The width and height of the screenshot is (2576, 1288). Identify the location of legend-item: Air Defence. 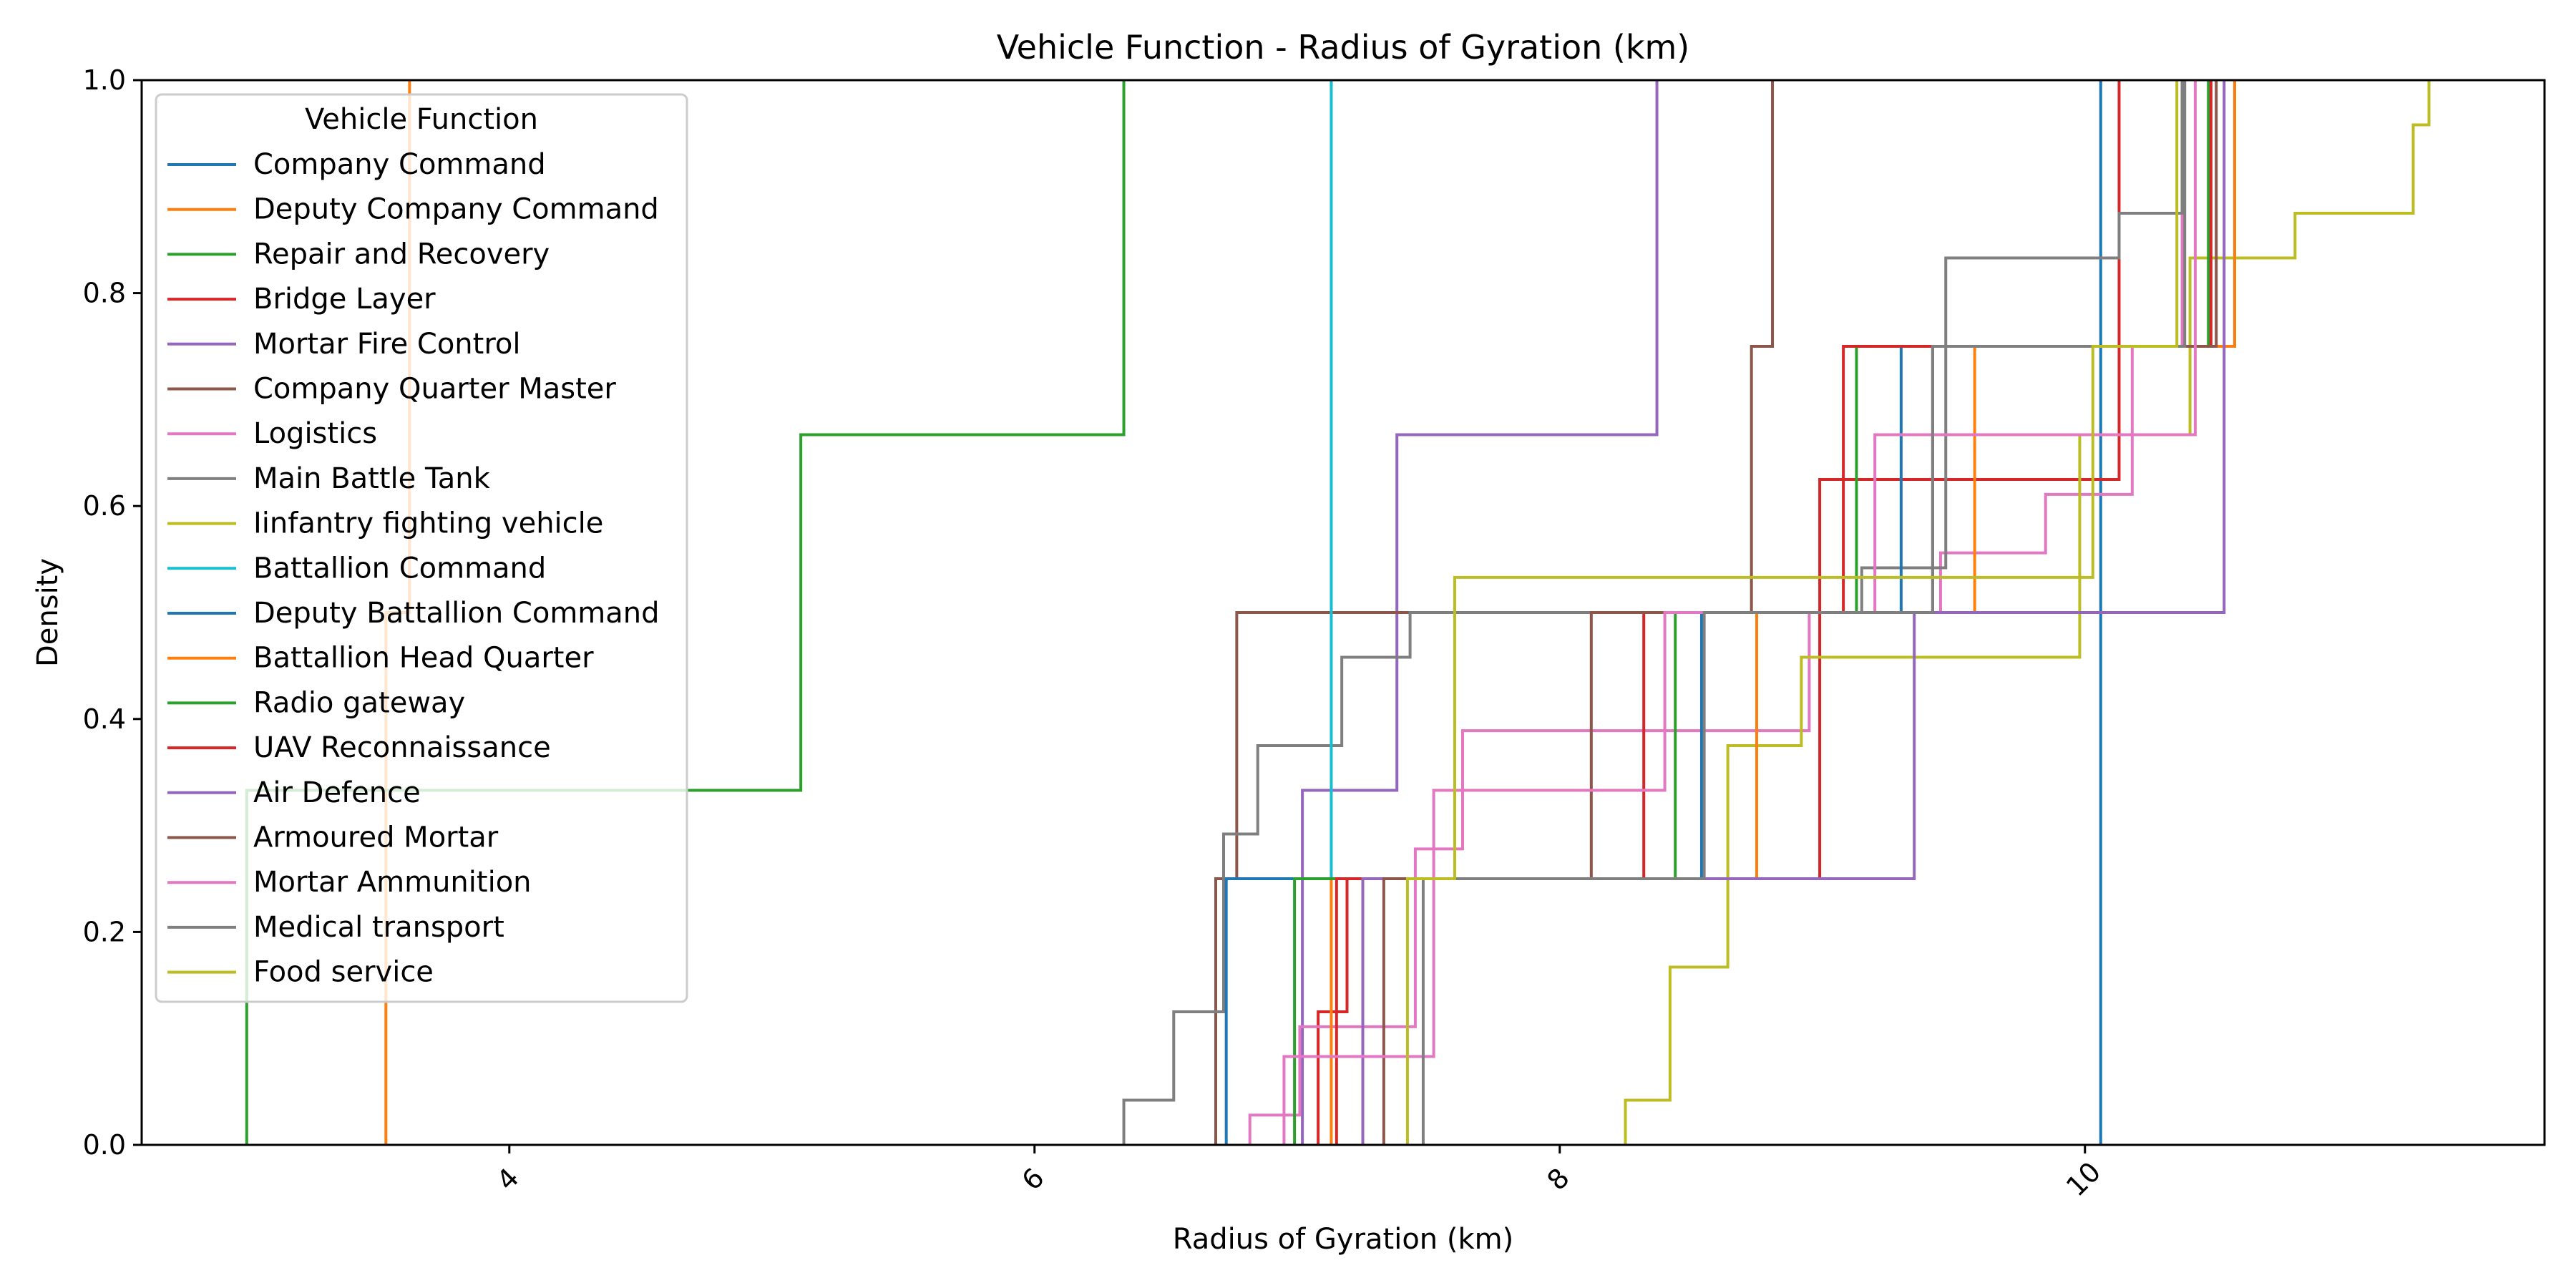
(294, 792).